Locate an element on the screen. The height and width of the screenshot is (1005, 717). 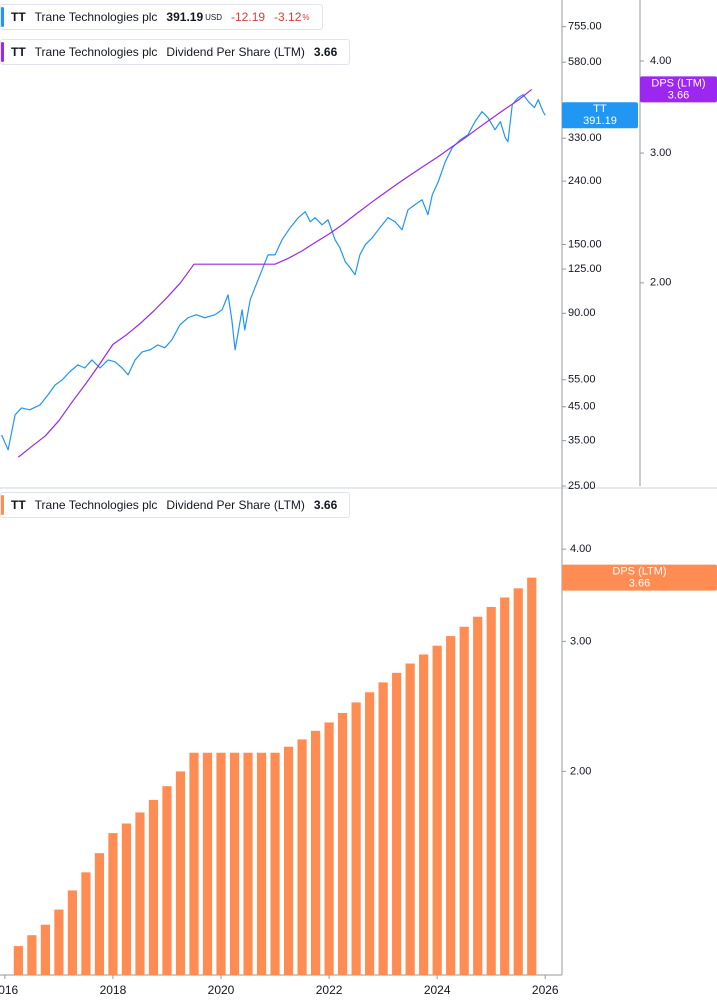
y-tick-label: 35.00 is located at coordinates (582, 441).